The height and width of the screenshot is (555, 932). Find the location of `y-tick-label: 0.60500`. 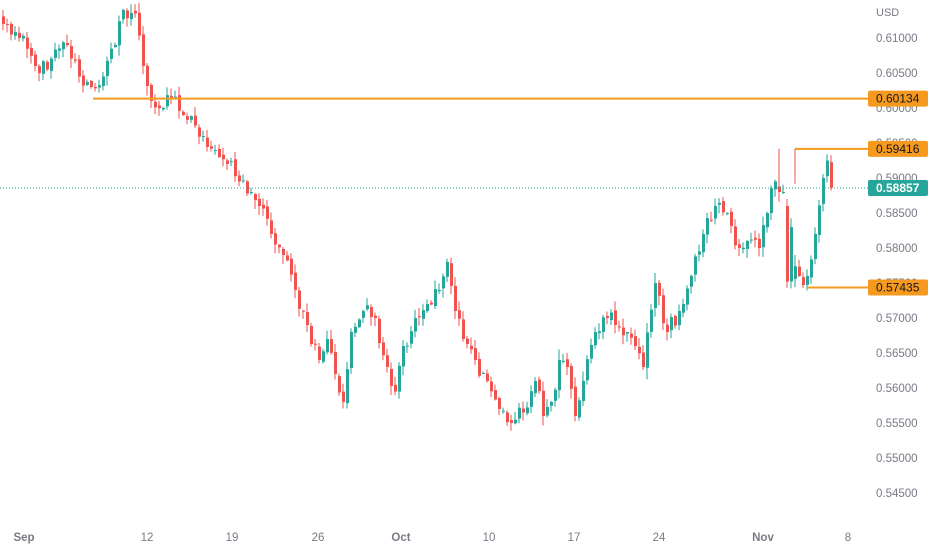

y-tick-label: 0.60500 is located at coordinates (897, 74).